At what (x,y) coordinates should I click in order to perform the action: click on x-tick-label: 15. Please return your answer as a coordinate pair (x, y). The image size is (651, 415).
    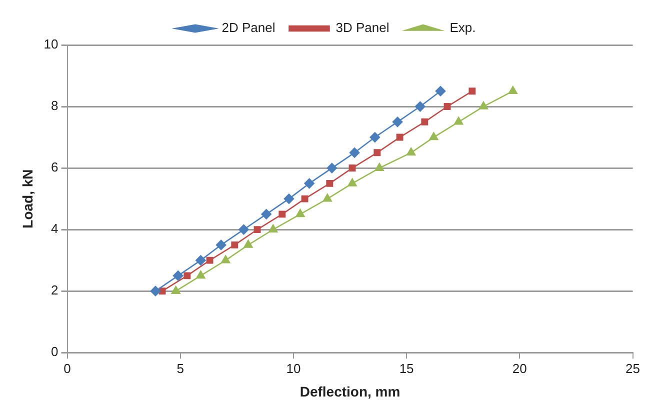
    Looking at the image, I should click on (406, 368).